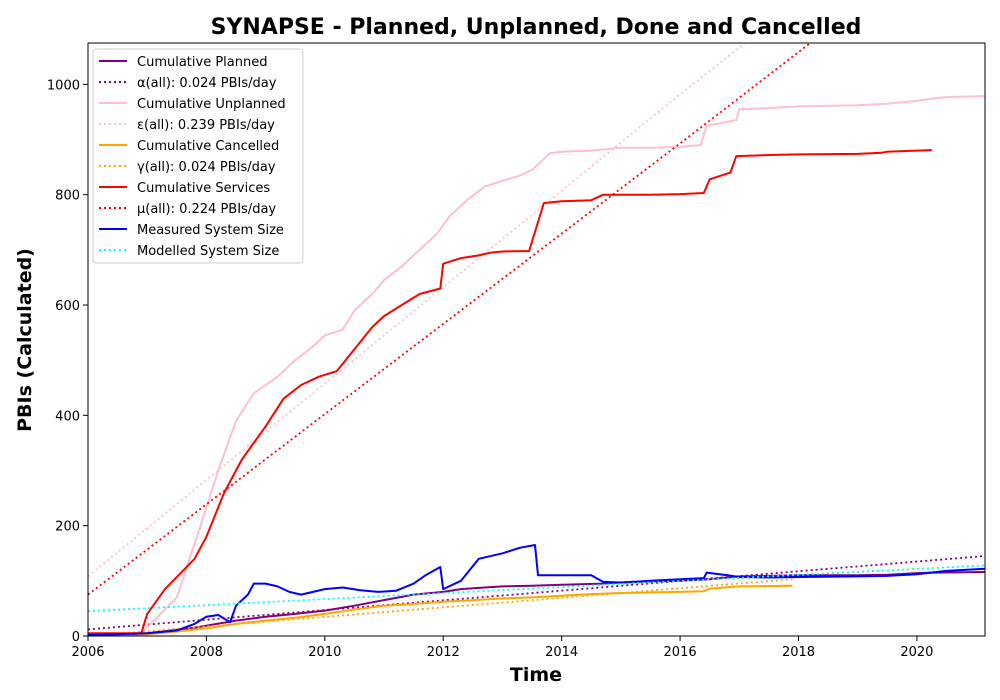 The image size is (1000, 700). Describe the element at coordinates (67, 527) in the screenshot. I see `y-tick-label-1: 200` at that location.